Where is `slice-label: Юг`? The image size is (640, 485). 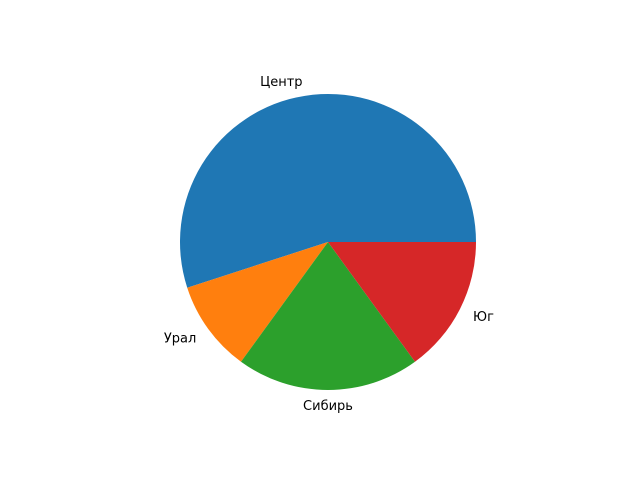
slice-label: Юг is located at coordinates (483, 317).